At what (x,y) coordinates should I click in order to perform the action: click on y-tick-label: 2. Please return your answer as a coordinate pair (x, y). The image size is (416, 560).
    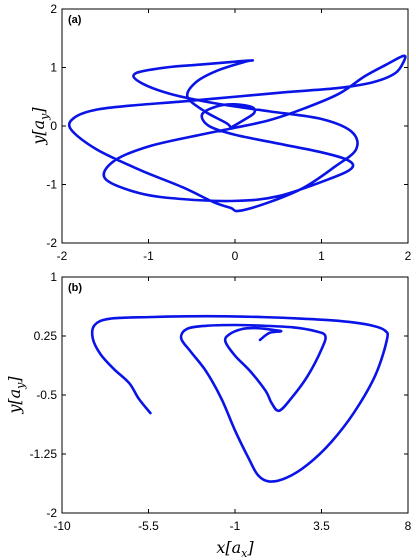
    Looking at the image, I should click on (53, 9).